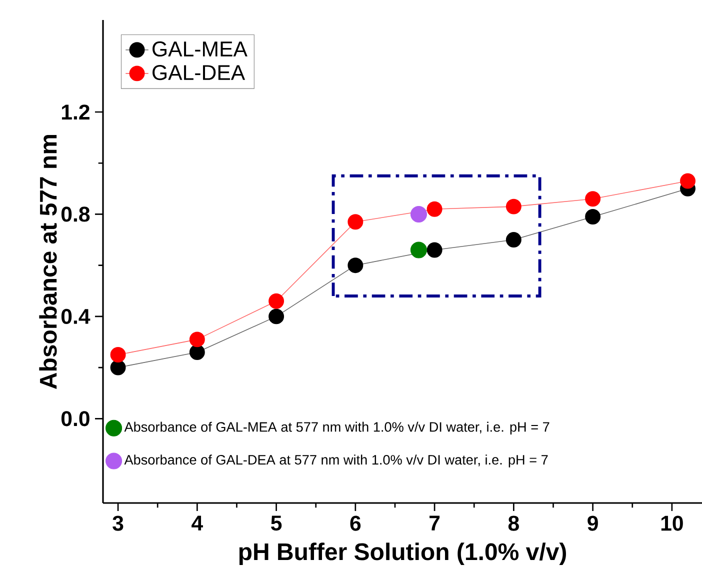 The height and width of the screenshot is (587, 702). Describe the element at coordinates (200, 49) in the screenshot. I see `legend-label: GAL-MEA` at that location.